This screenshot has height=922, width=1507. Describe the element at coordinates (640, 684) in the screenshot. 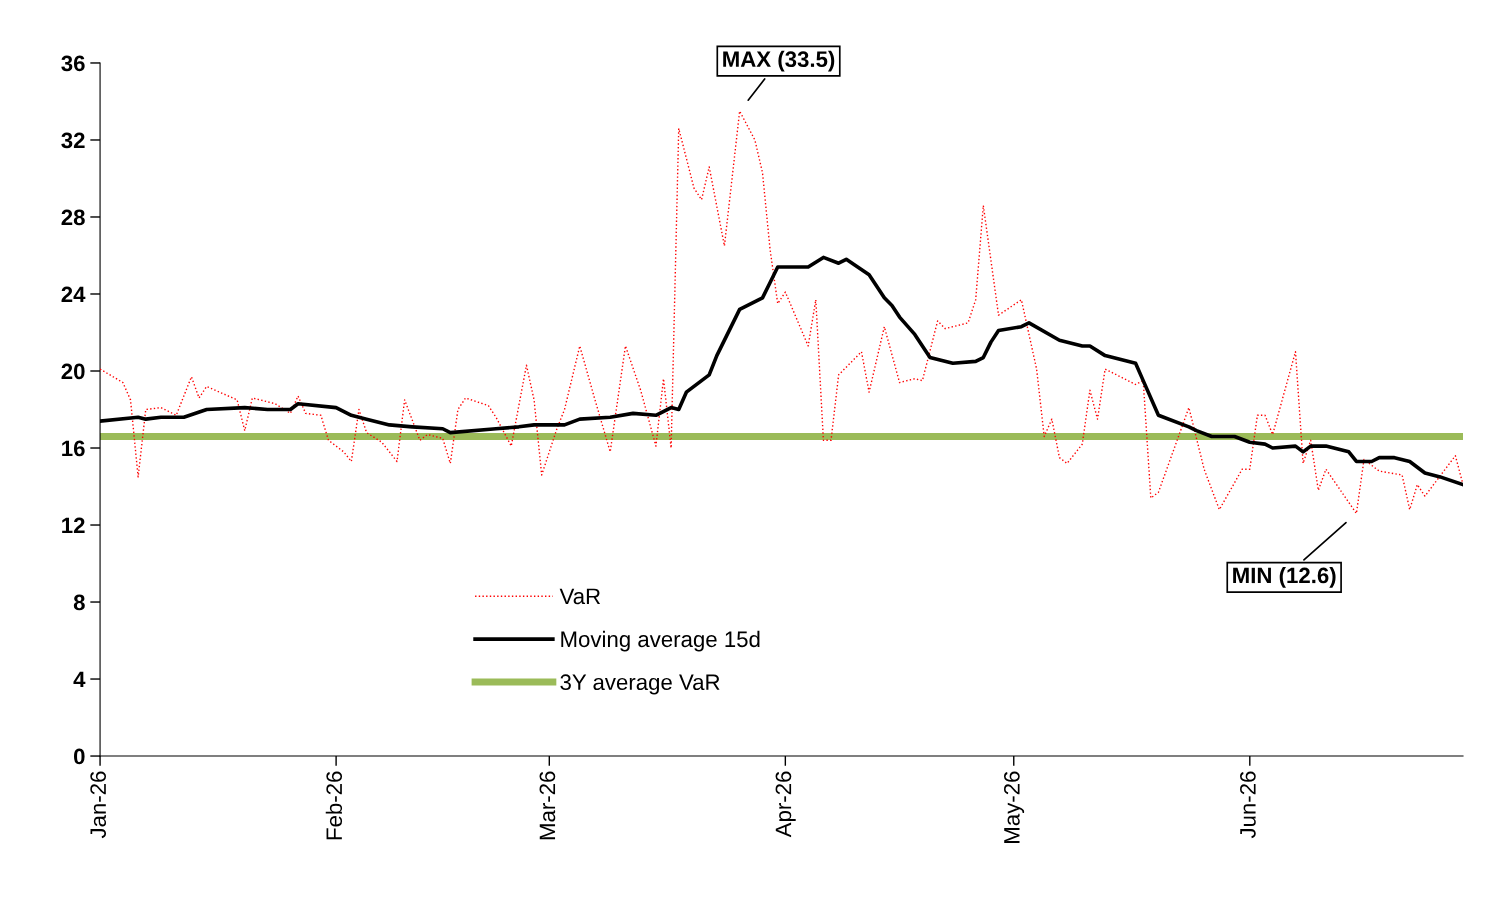

I see `legend-label: 3Y average VaR` at that location.